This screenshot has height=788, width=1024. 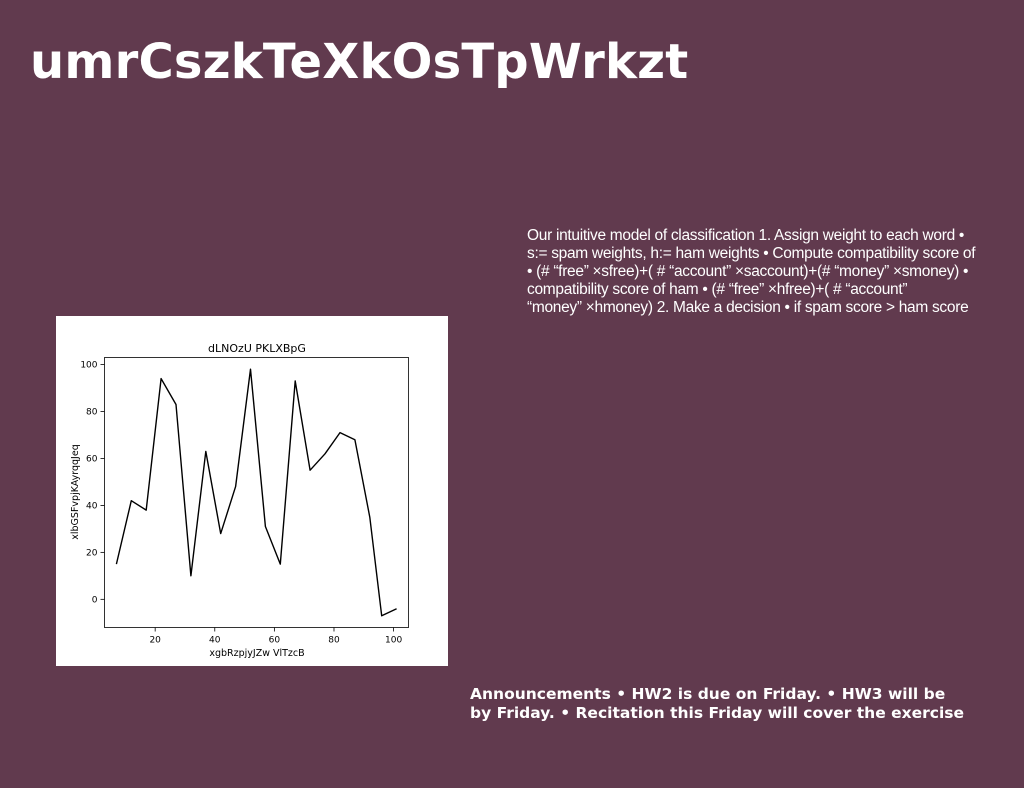 What do you see at coordinates (92, 483) in the screenshot?
I see `y-axis-ticks: 0 20 40 60 80 100` at bounding box center [92, 483].